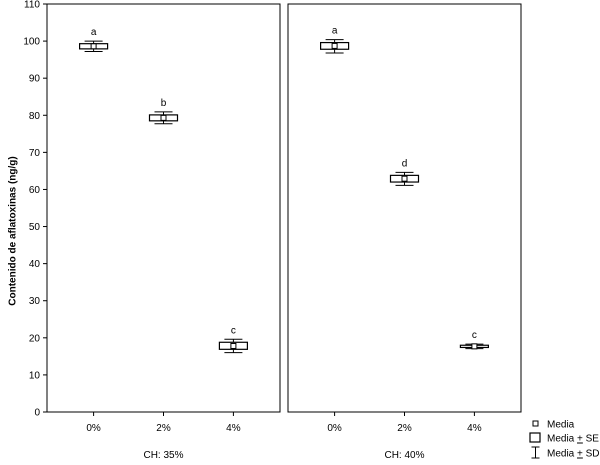  Describe the element at coordinates (535, 437) in the screenshot. I see `legend-se-icon` at that location.